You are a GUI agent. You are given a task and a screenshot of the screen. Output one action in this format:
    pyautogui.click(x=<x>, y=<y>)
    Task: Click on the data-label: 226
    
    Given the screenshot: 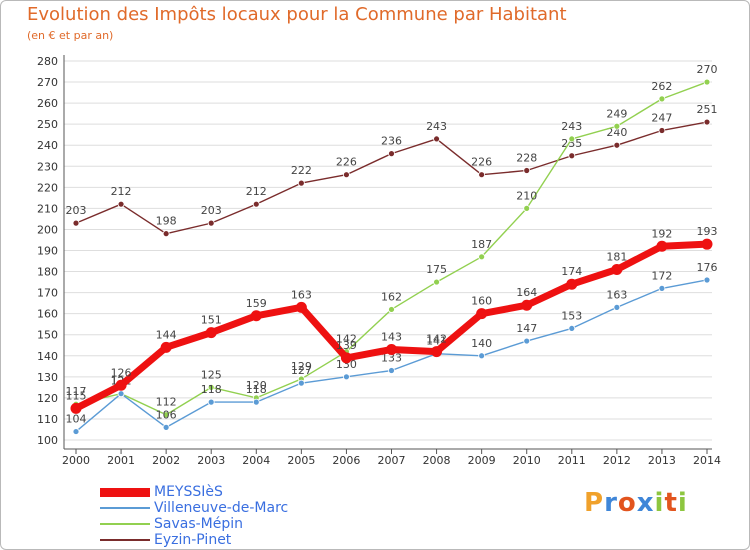 What is the action you would take?
    pyautogui.click(x=346, y=162)
    